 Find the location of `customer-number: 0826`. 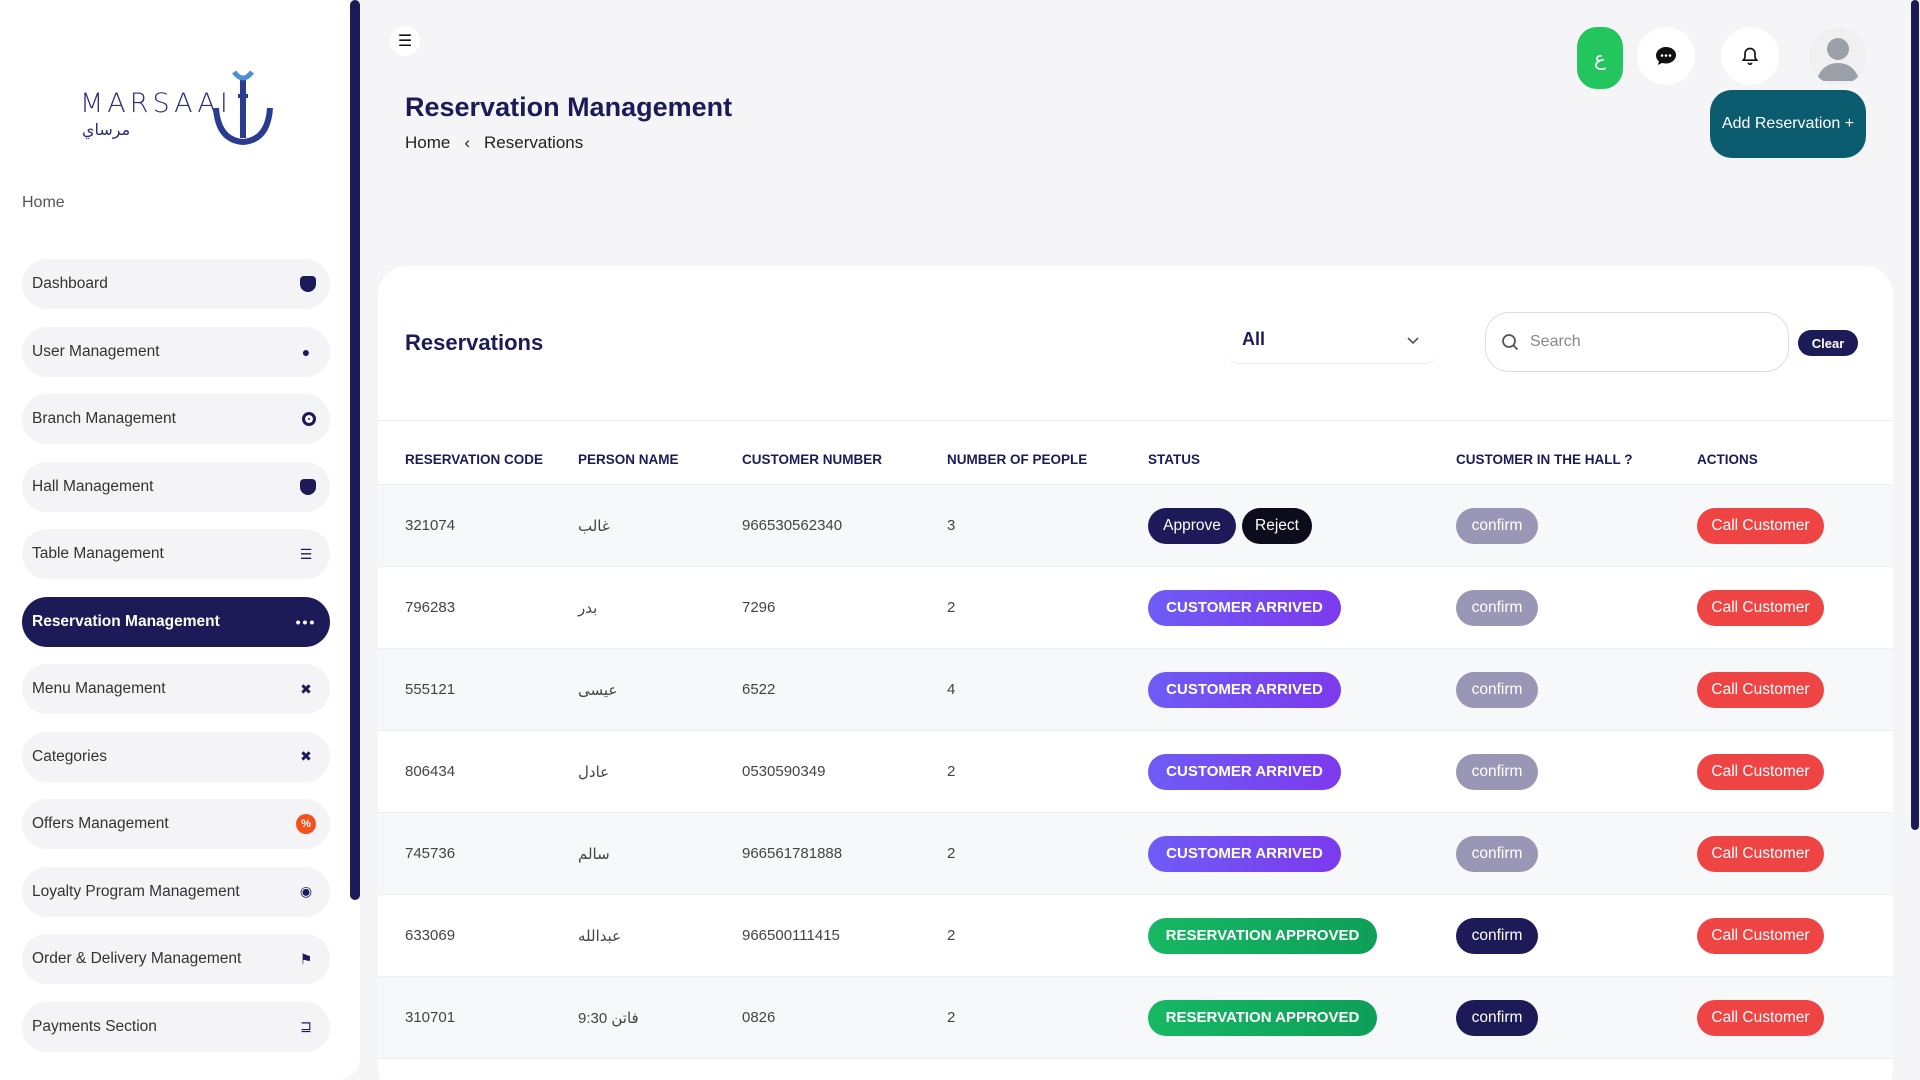

customer-number: 0826 is located at coordinates (759, 1017).